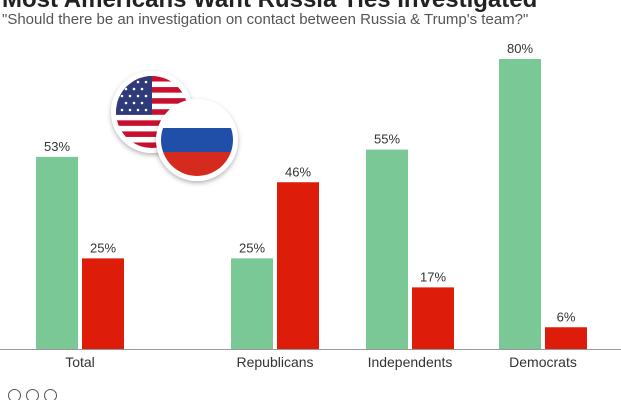  What do you see at coordinates (298, 265) in the screenshot?
I see `bar-republicans-no` at bounding box center [298, 265].